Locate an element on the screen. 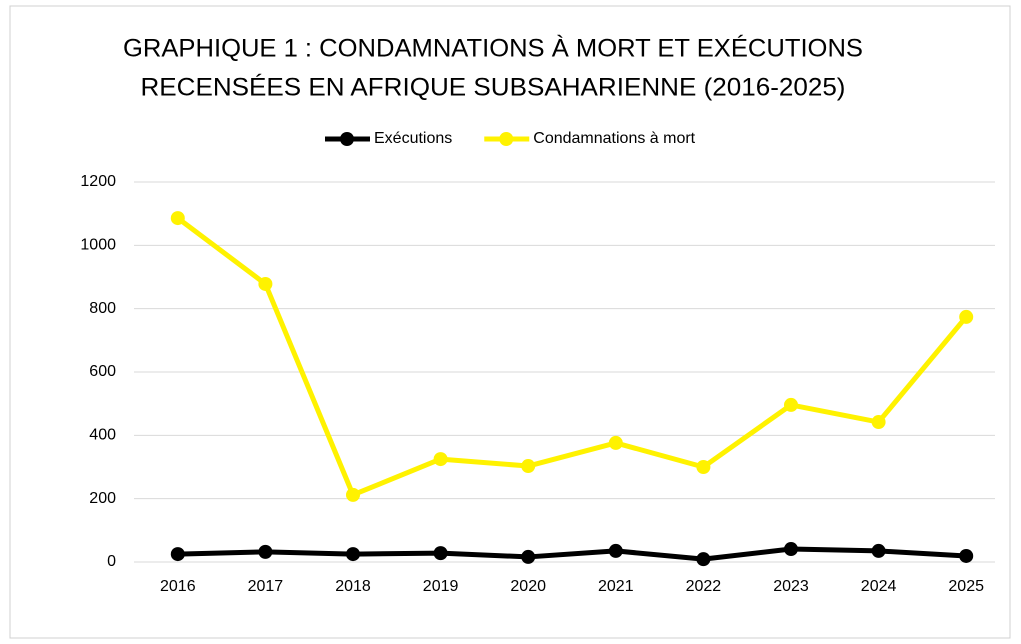 This screenshot has height=644, width=1021. x-tick-label: 2021 is located at coordinates (616, 586).